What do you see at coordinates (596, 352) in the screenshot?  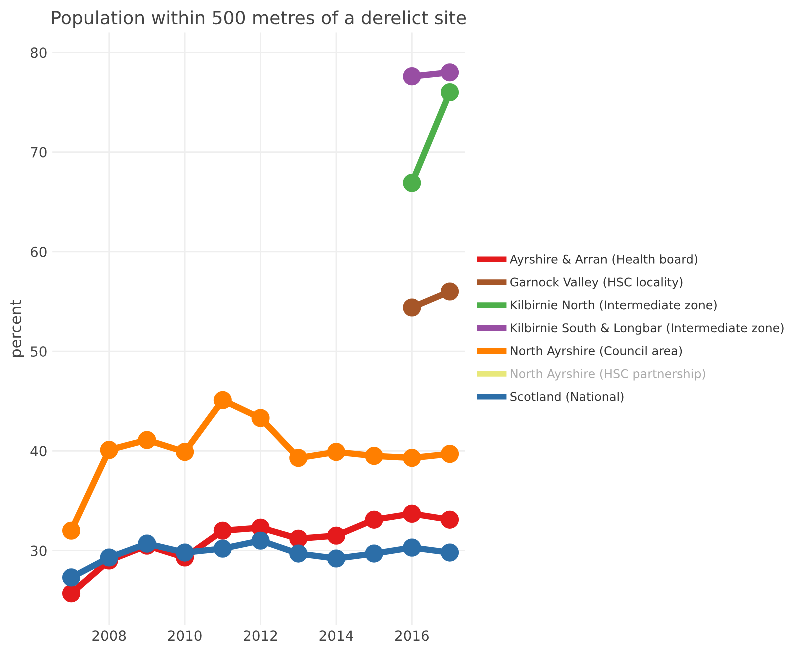 I see `legend-label: North Ayrshire (Council area)` at bounding box center [596, 352].